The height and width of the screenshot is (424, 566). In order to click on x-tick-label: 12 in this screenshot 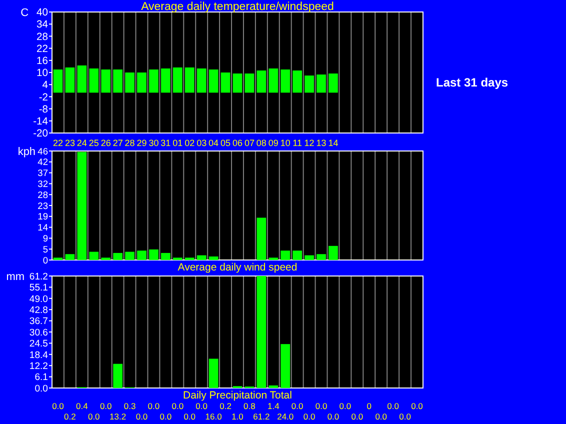, I will do `click(309, 143)`.